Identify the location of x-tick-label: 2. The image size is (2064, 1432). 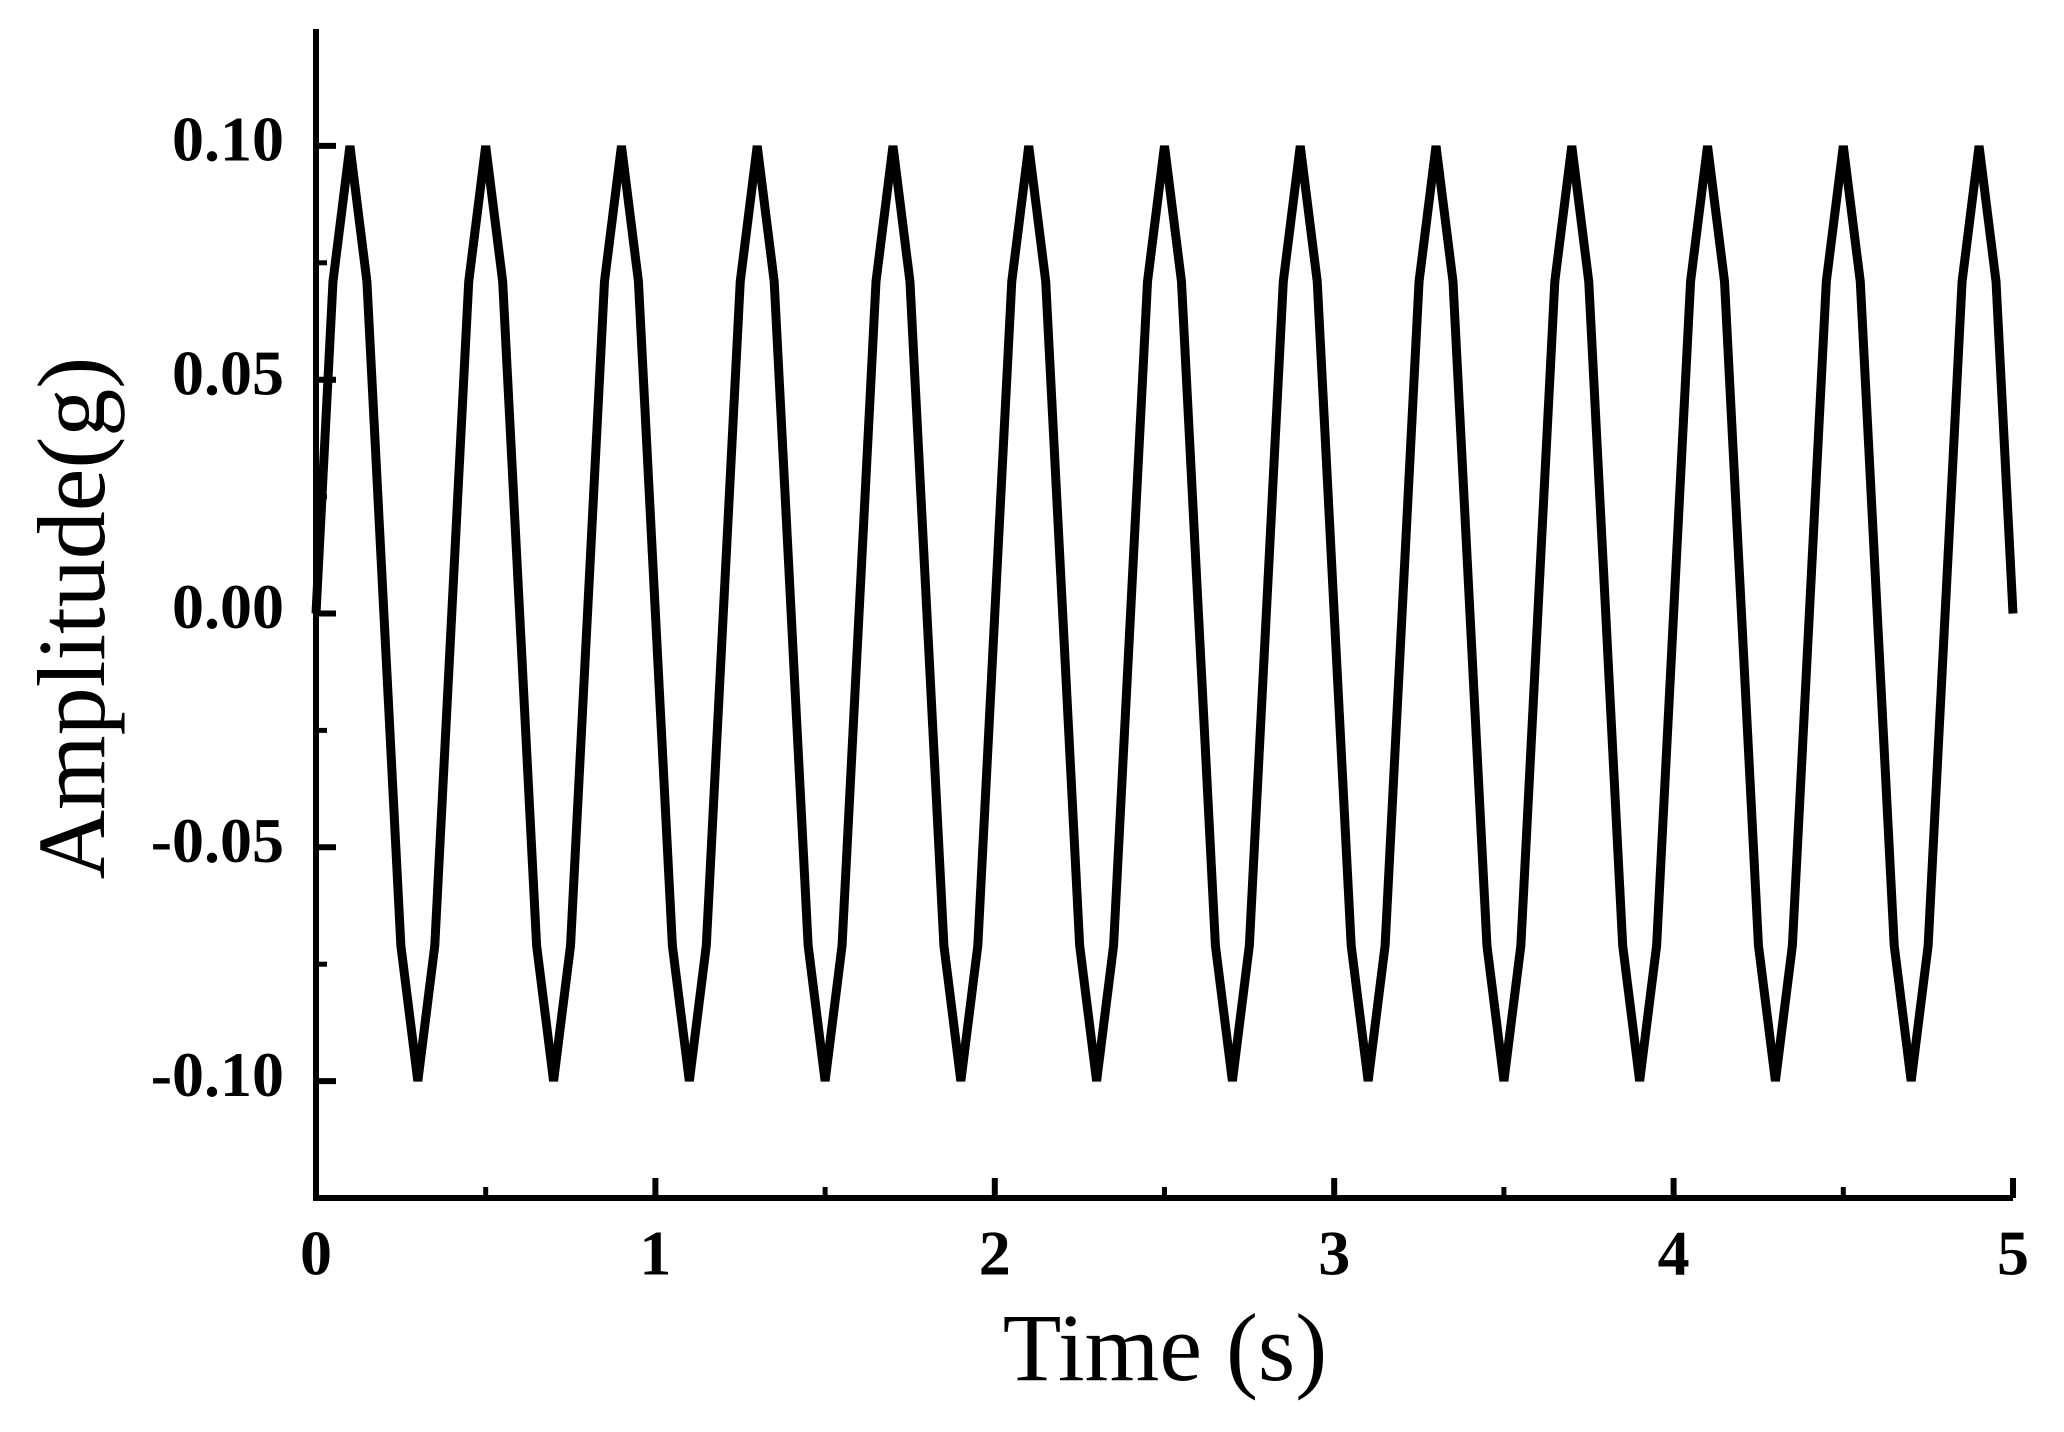
(995, 1253).